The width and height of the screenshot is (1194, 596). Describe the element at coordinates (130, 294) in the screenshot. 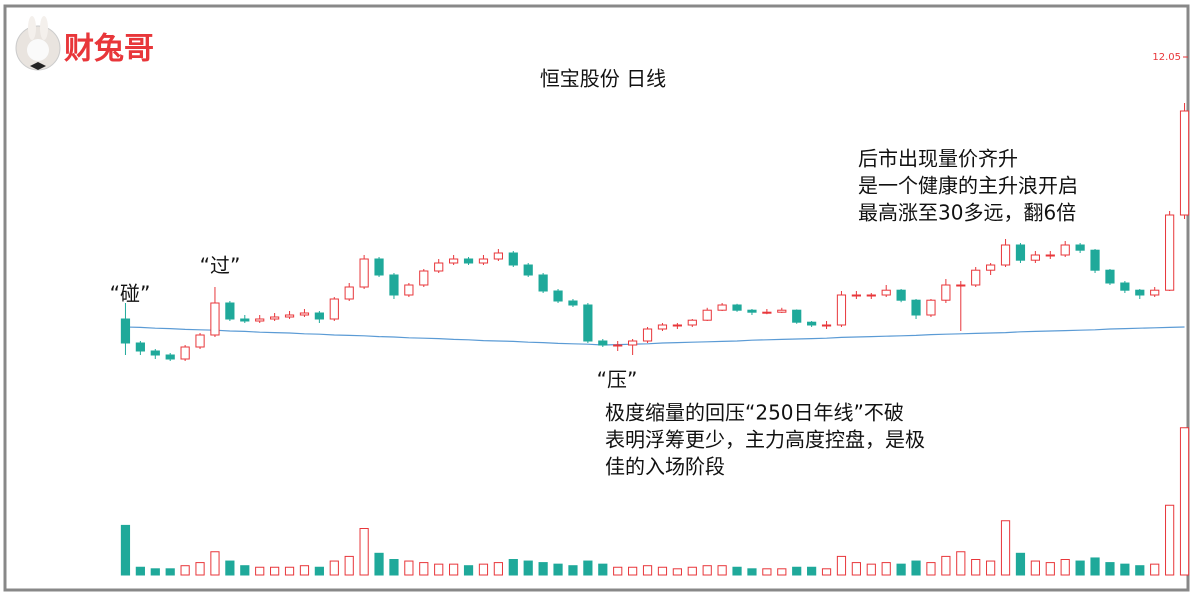

I see `annotation: “碰”` at that location.